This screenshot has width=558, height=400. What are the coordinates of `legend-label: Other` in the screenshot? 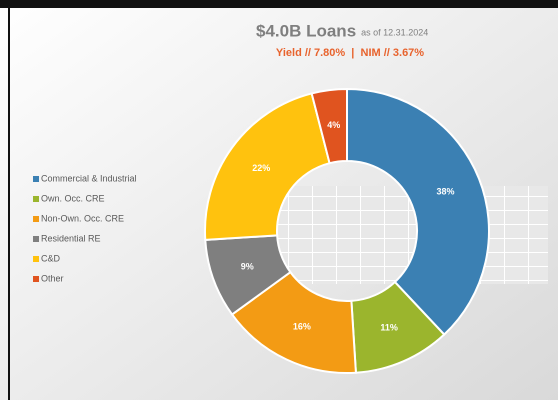 It's located at (52, 278).